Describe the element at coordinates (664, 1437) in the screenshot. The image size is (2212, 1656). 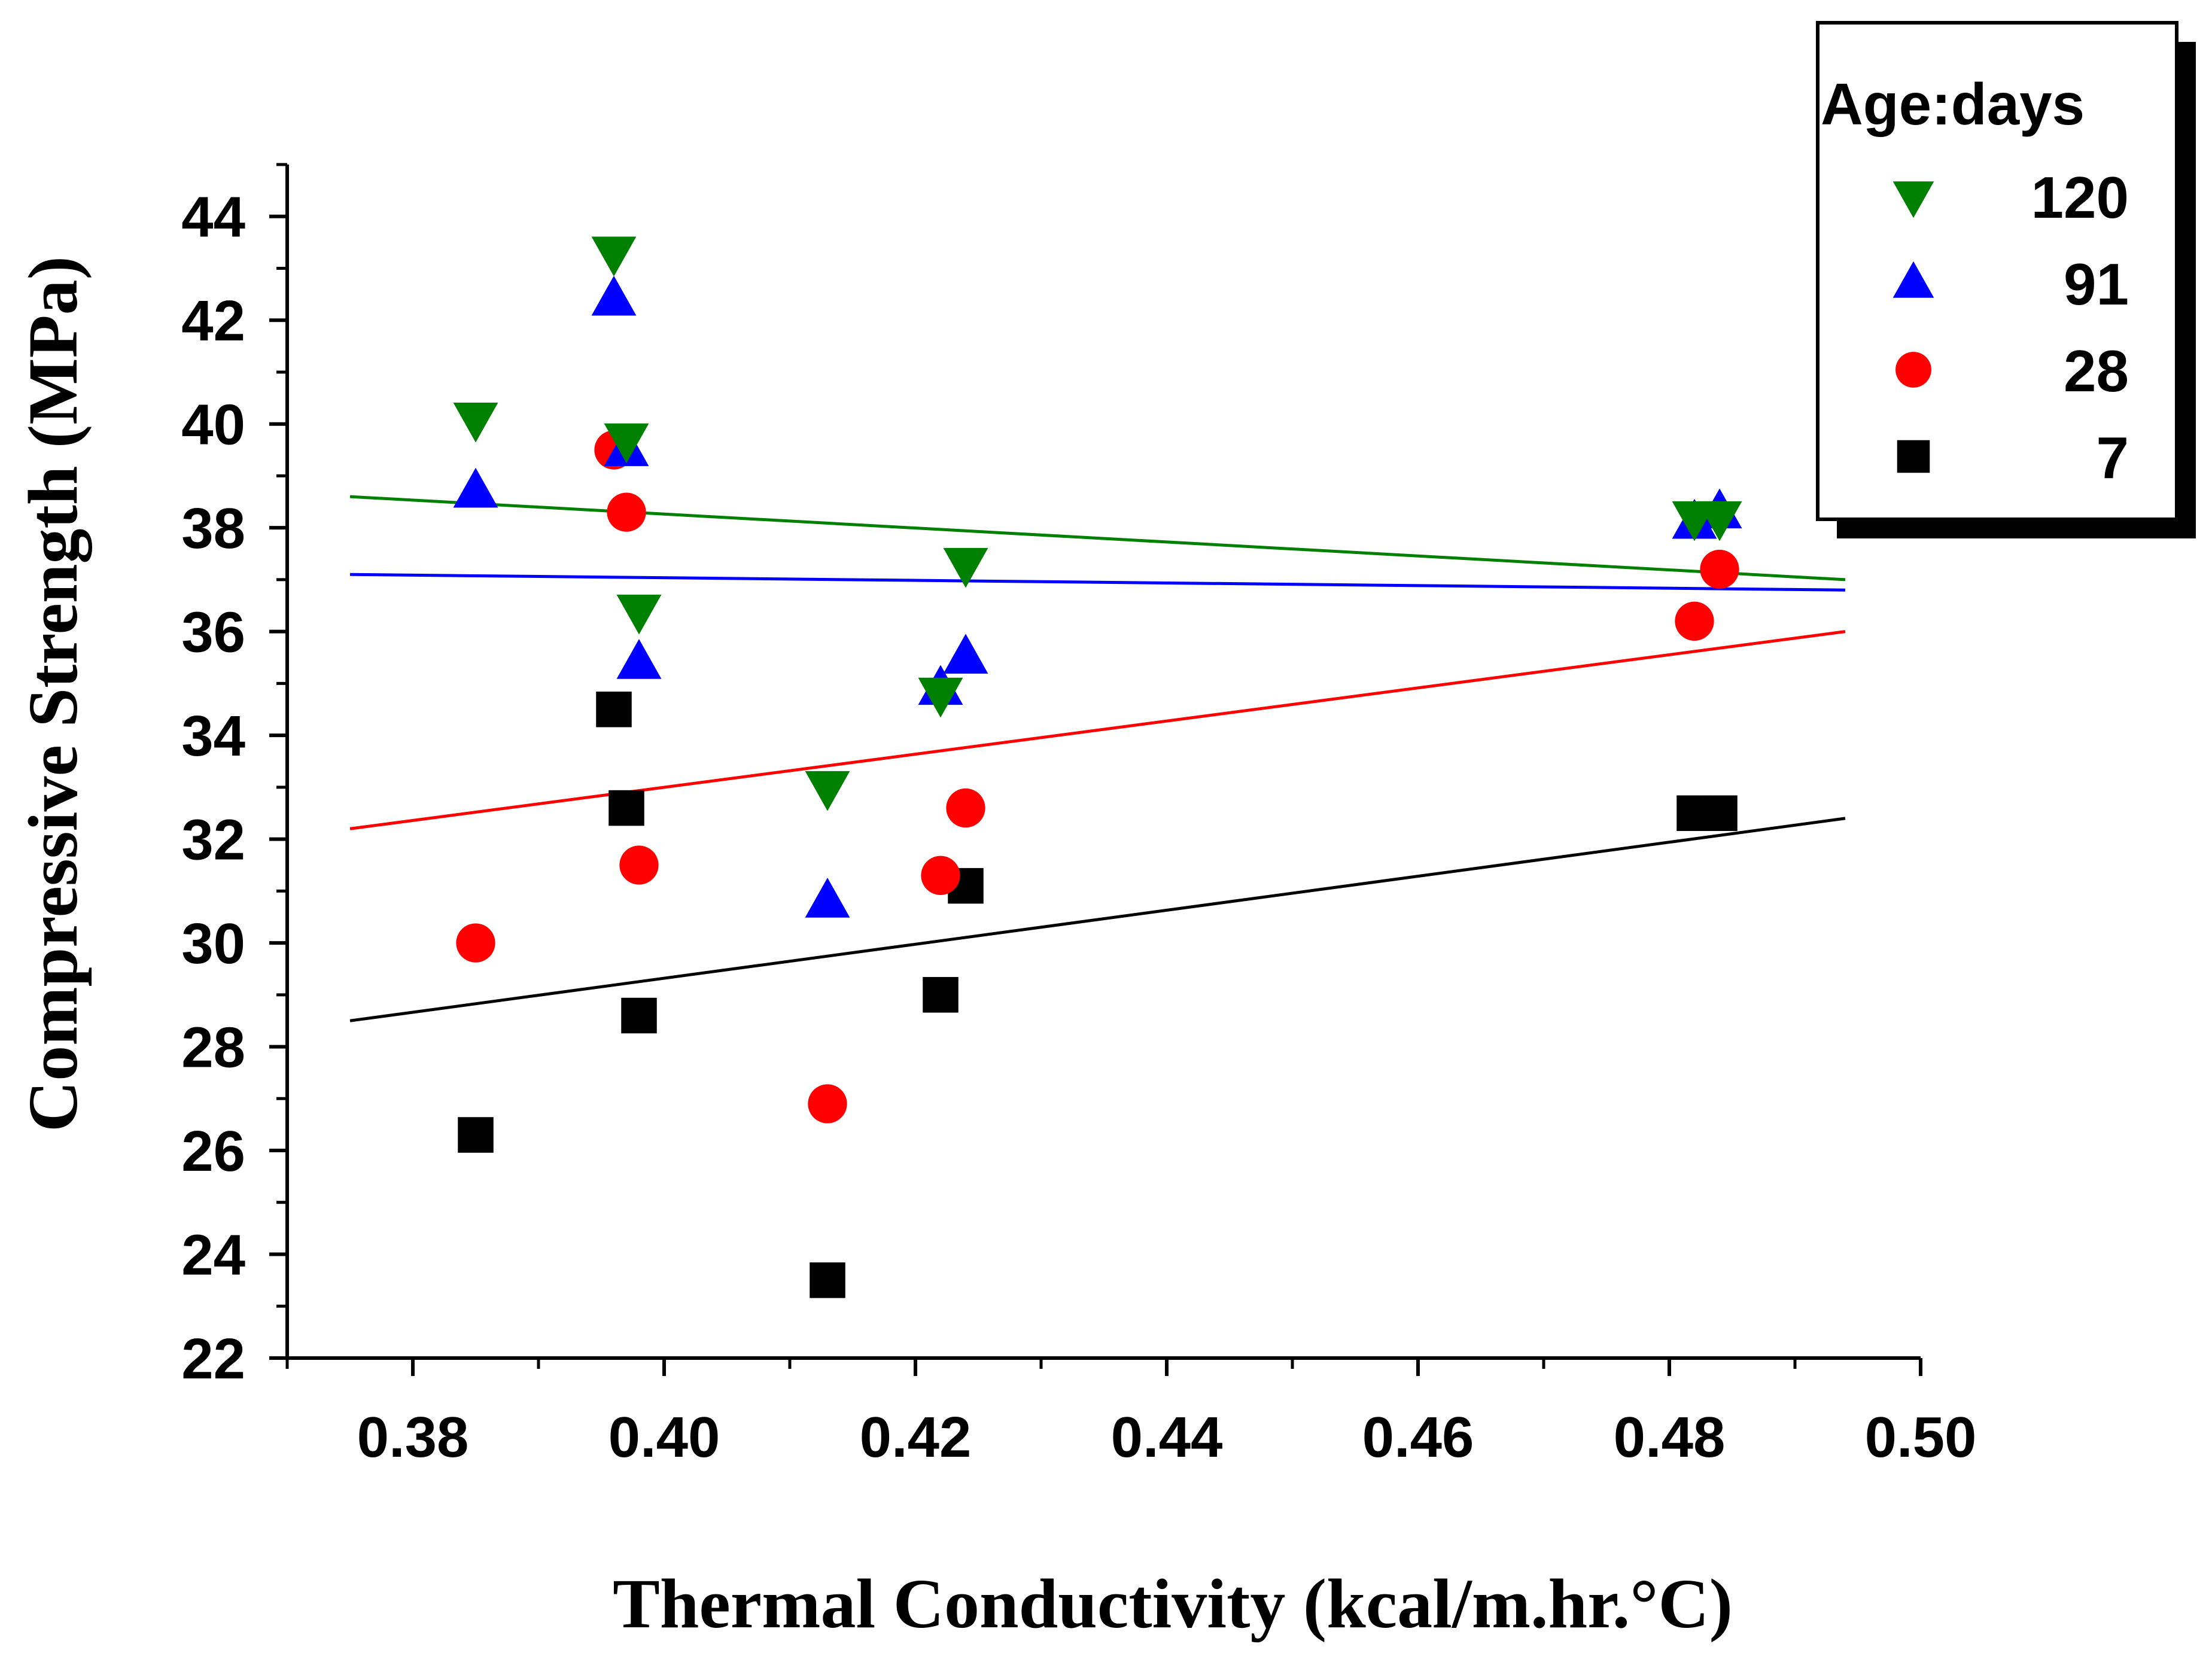
I see `x-tick-label: 0.40` at that location.